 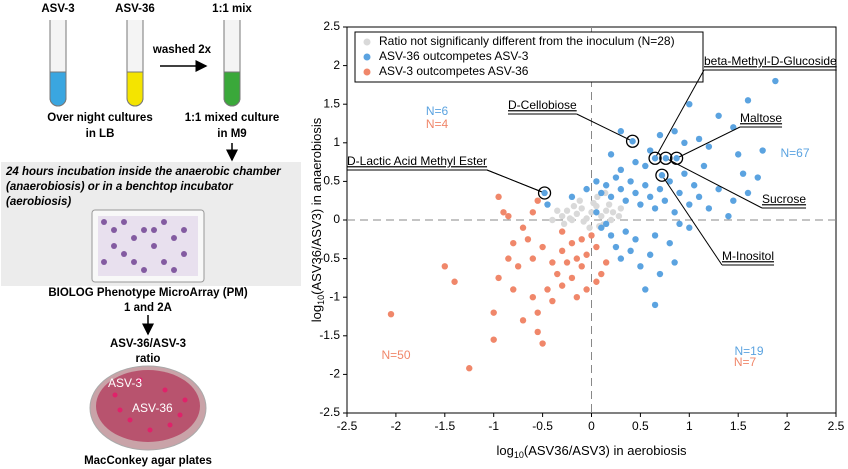 What do you see at coordinates (148, 359) in the screenshot?
I see `step-label: ratio` at bounding box center [148, 359].